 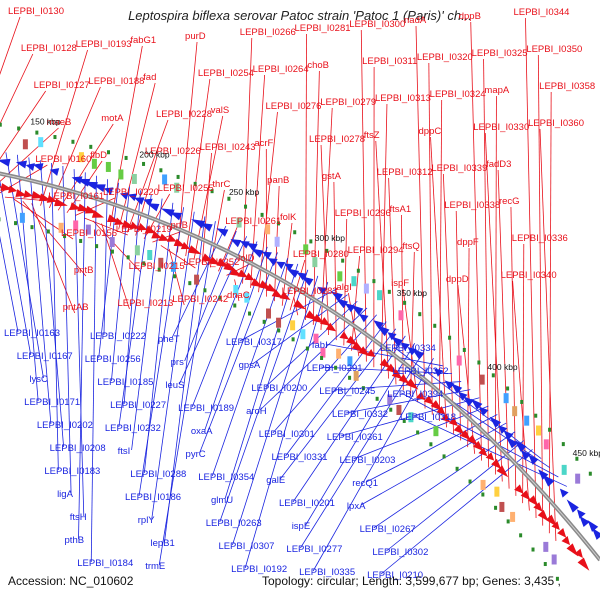 What do you see at coordinates (355, 437) in the screenshot?
I see `blue-gene-label: LEPBI_I0361` at bounding box center [355, 437].